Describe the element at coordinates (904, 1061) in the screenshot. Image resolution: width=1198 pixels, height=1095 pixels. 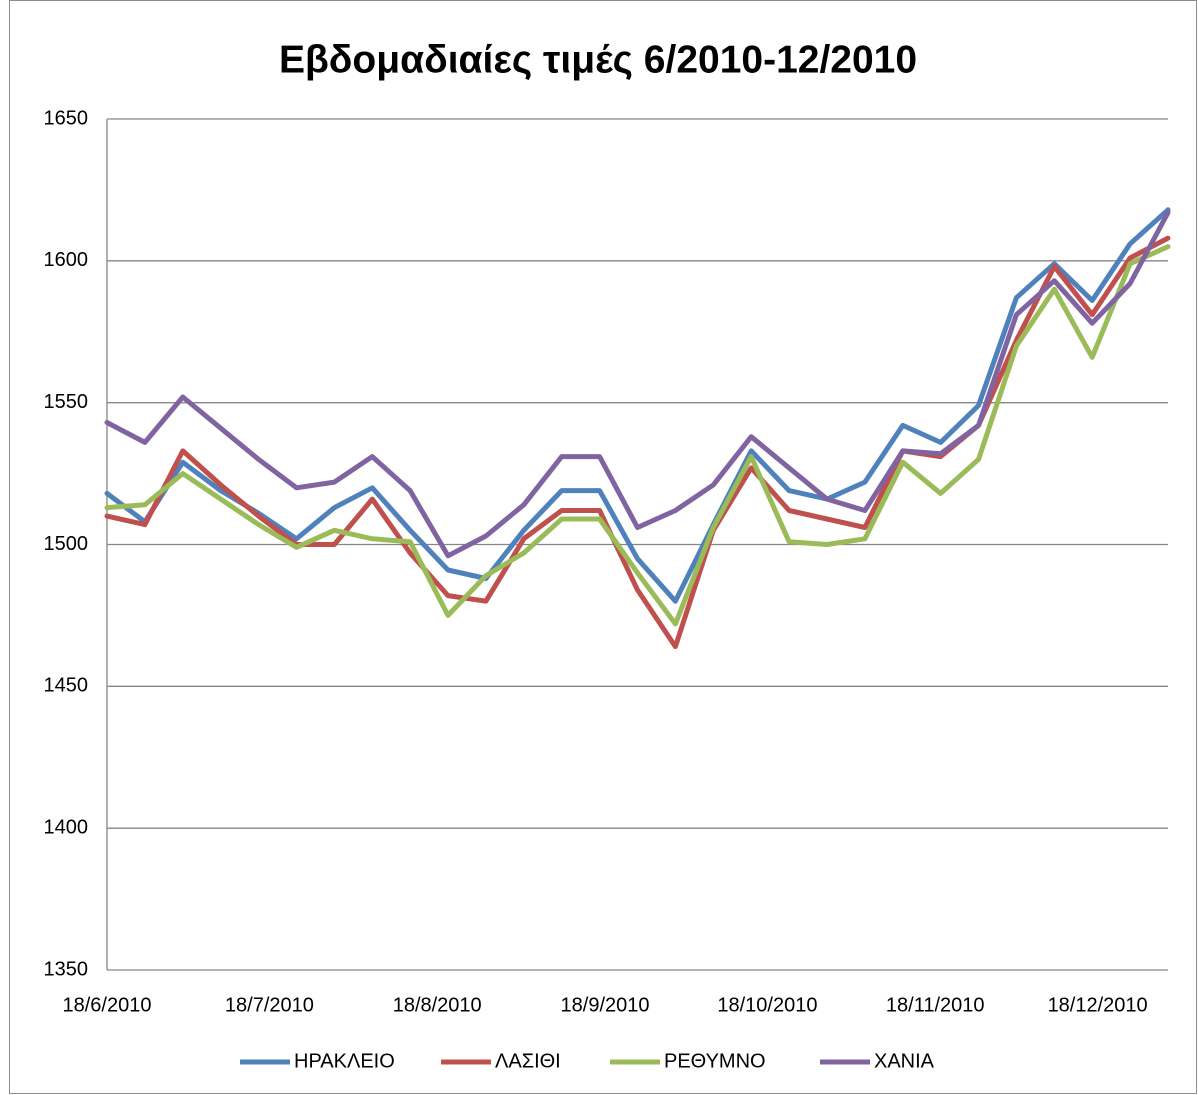
I see `legend-label: ΧΑΝΙΑ` at that location.